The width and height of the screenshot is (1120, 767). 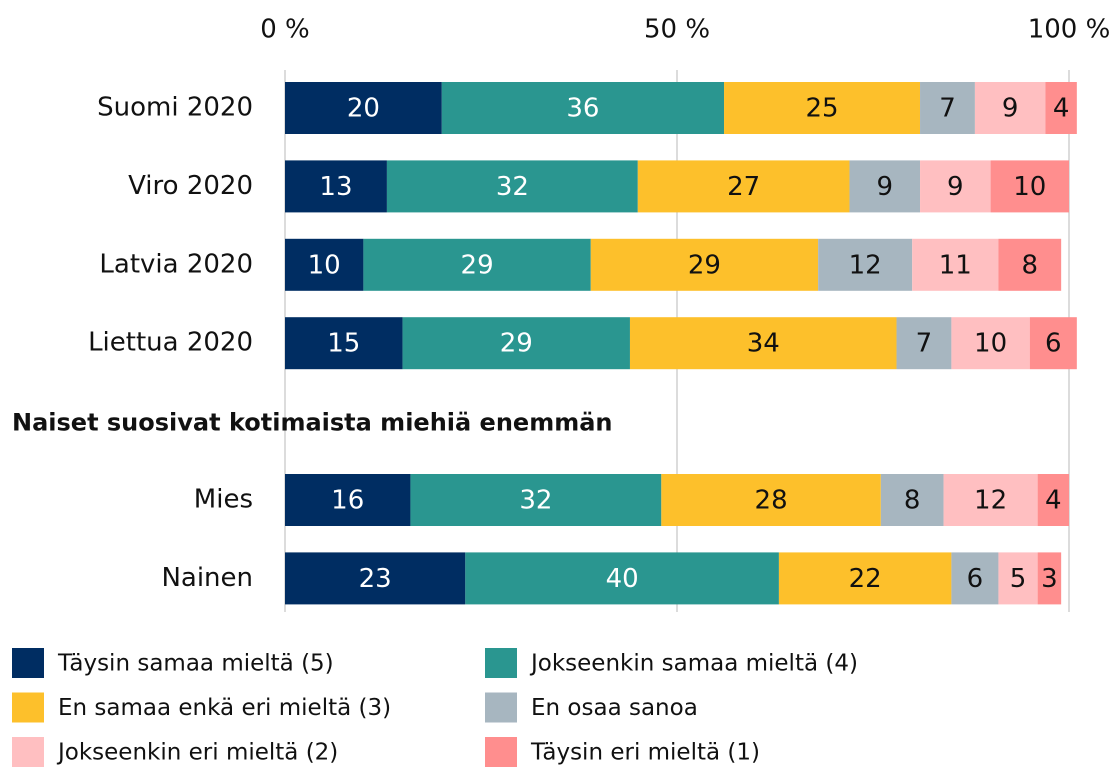 I want to click on category-label: Liettua 2020, so click(x=170, y=343).